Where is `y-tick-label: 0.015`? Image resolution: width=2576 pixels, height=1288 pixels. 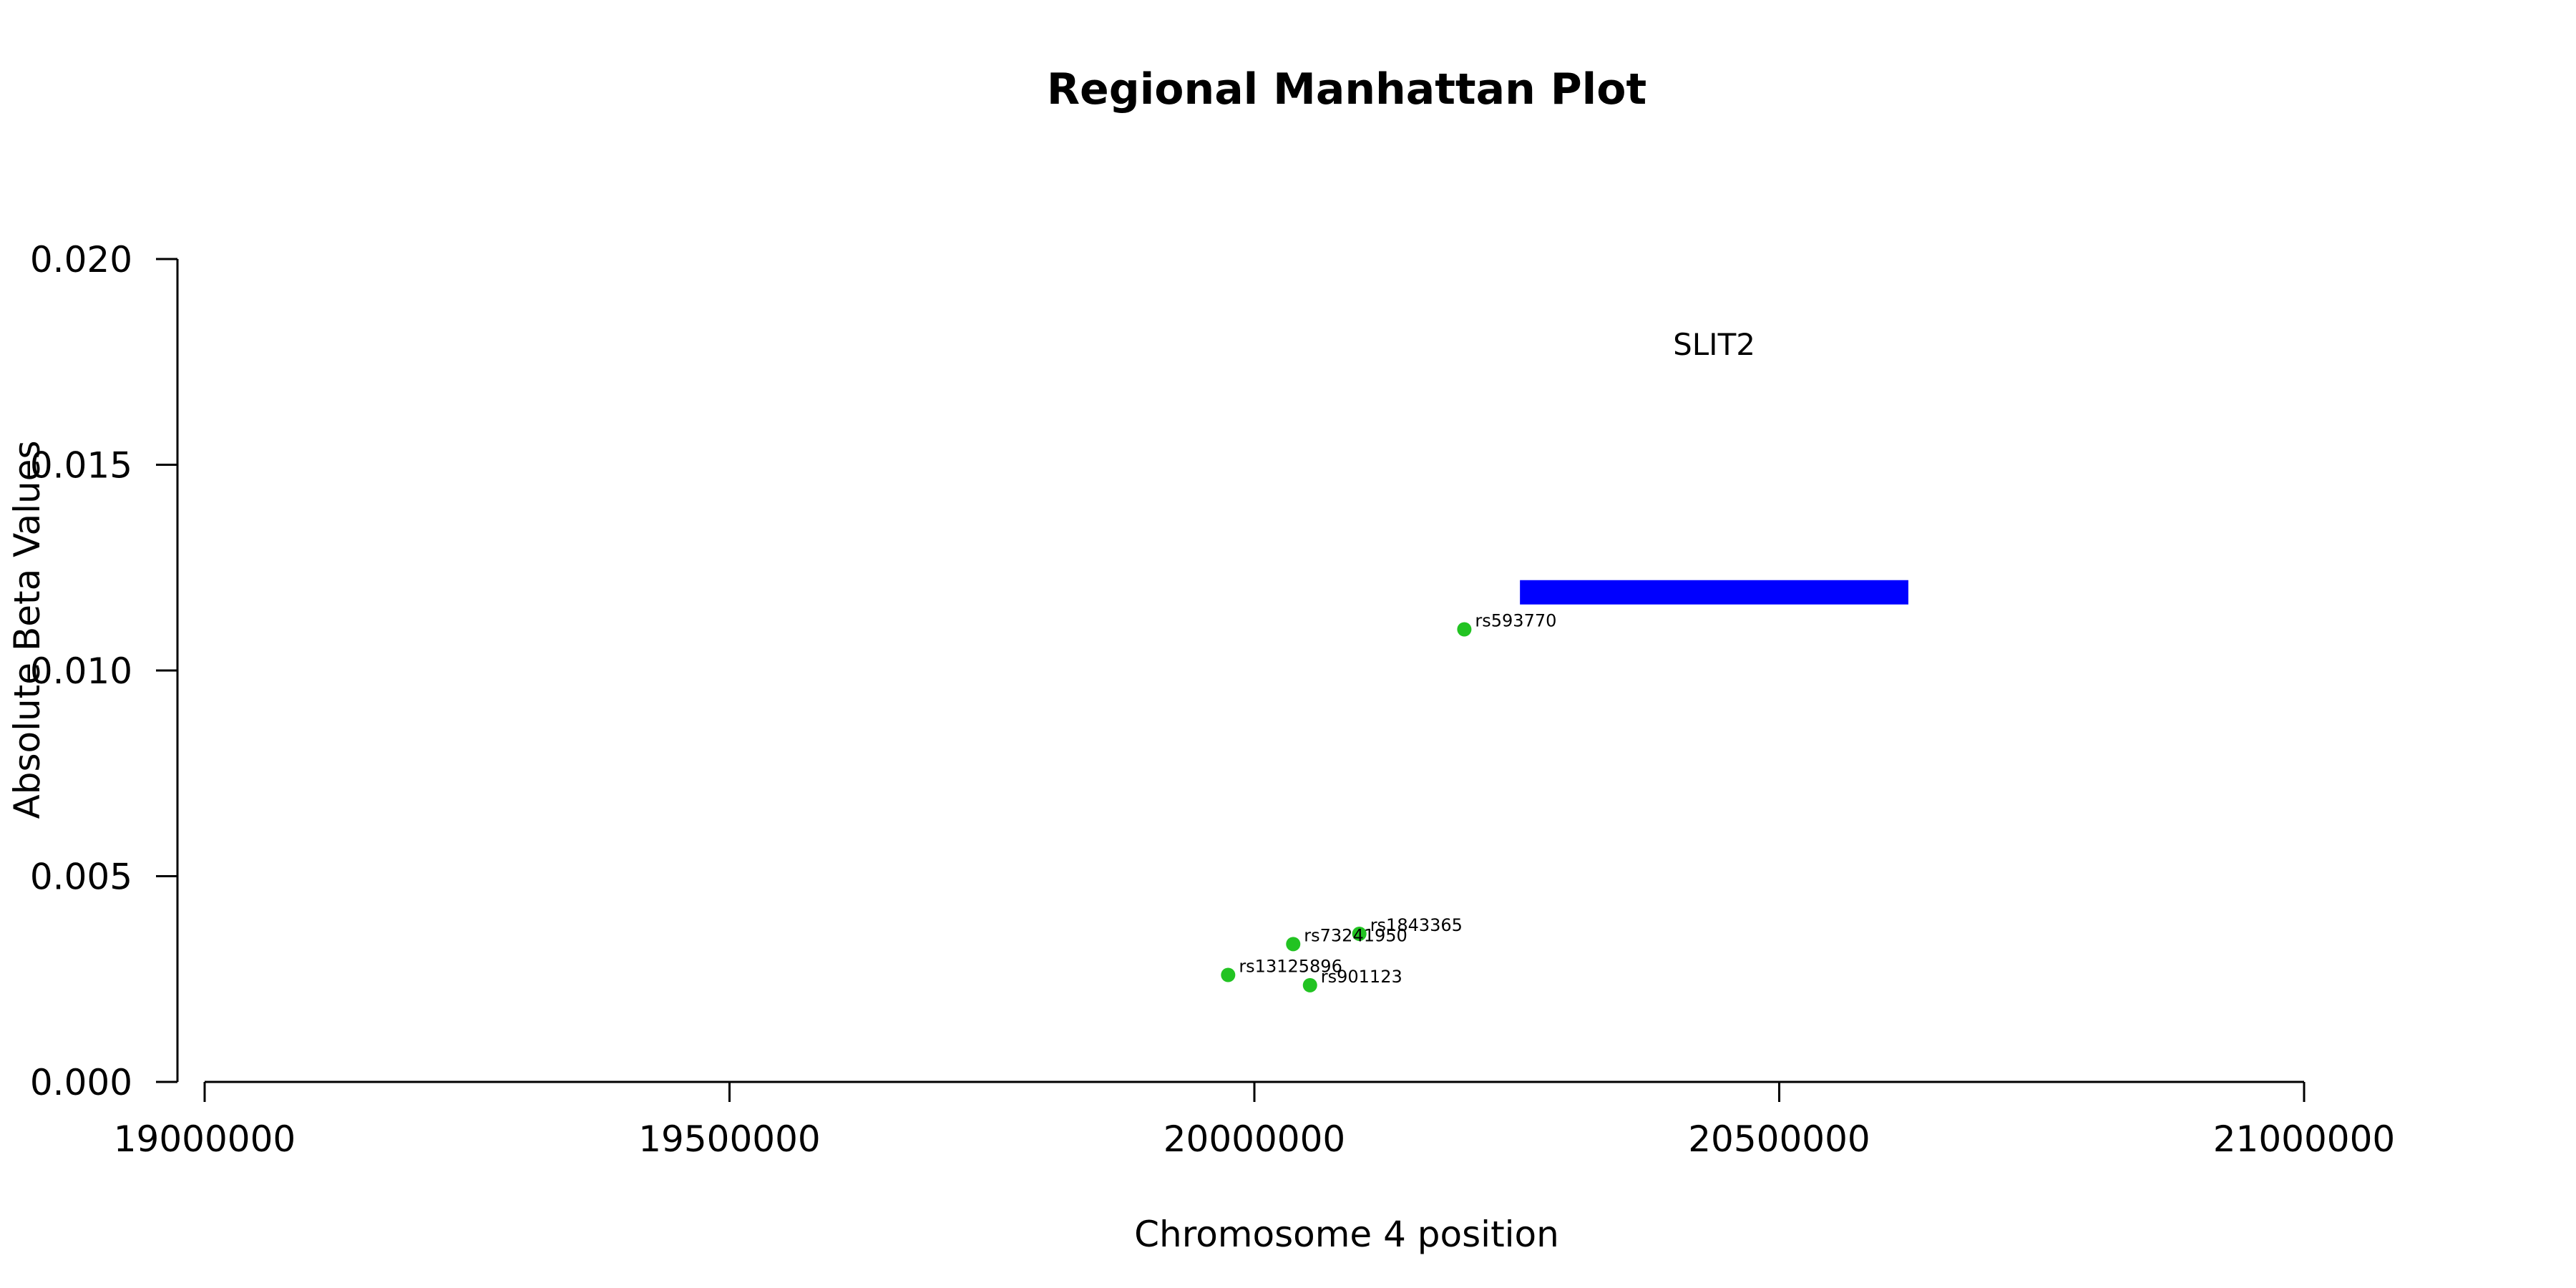
y-tick-label: 0.015 is located at coordinates (81, 466).